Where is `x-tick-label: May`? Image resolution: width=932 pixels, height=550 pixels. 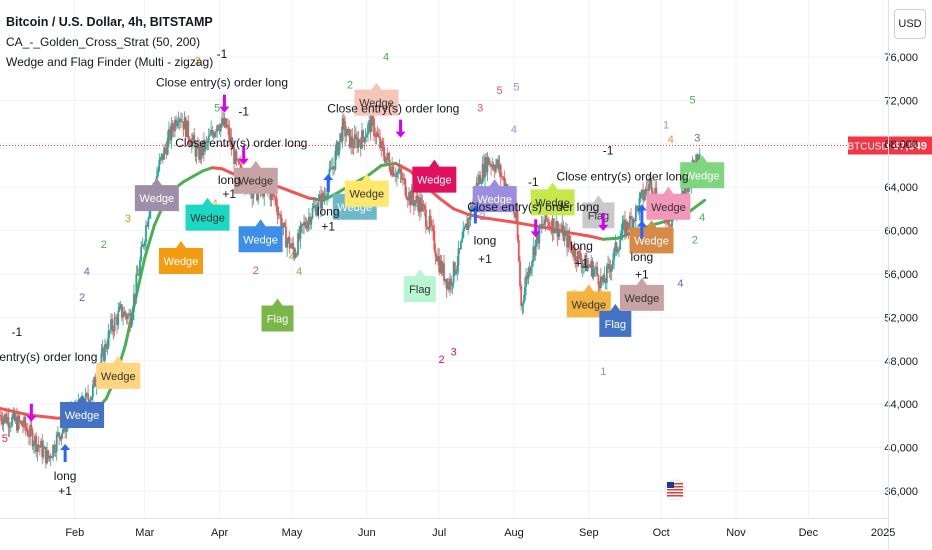
x-tick-label: May is located at coordinates (292, 533).